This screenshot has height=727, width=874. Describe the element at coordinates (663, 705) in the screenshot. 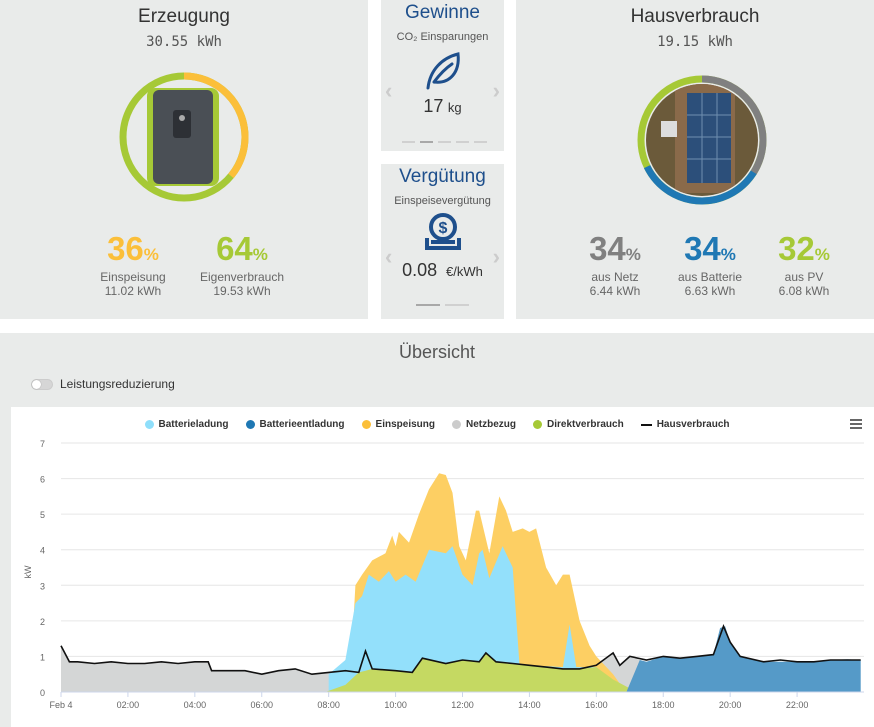

I see `x-tick-label: 18:00` at that location.